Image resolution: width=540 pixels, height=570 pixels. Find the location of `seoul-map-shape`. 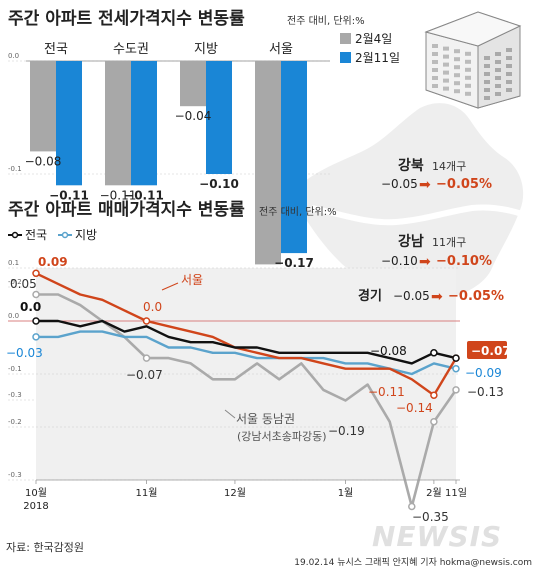

seoul-map-shape is located at coordinates (412, 202).